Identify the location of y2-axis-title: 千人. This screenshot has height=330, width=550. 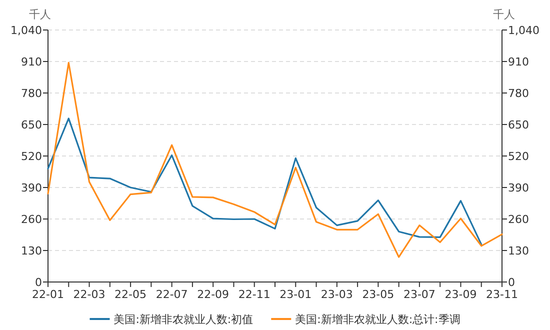
(504, 14).